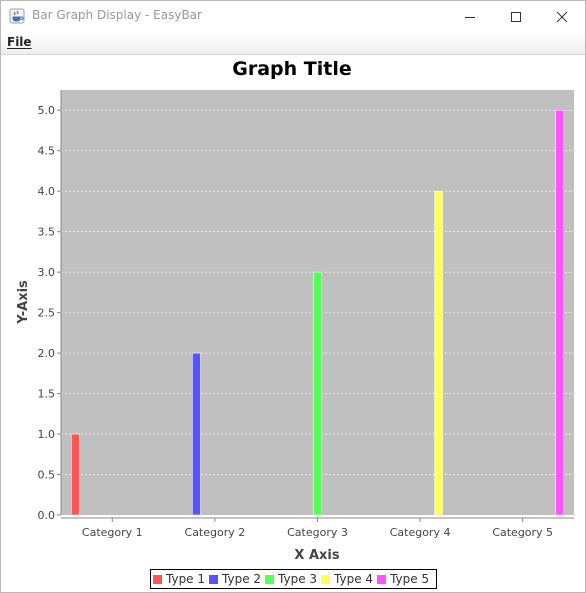 The image size is (586, 593). I want to click on x-tick-label: Category 2, so click(215, 532).